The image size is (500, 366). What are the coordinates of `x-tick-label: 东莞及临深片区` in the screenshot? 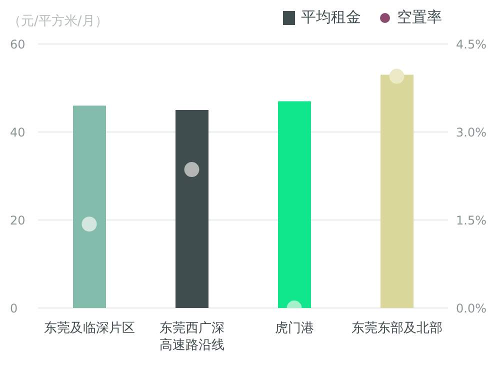 It's located at (89, 328).